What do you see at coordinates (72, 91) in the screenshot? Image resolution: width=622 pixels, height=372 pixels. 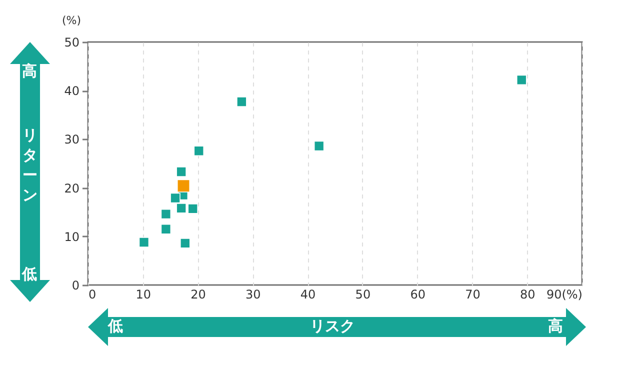 I see `y-tick-label: 40` at bounding box center [72, 91].